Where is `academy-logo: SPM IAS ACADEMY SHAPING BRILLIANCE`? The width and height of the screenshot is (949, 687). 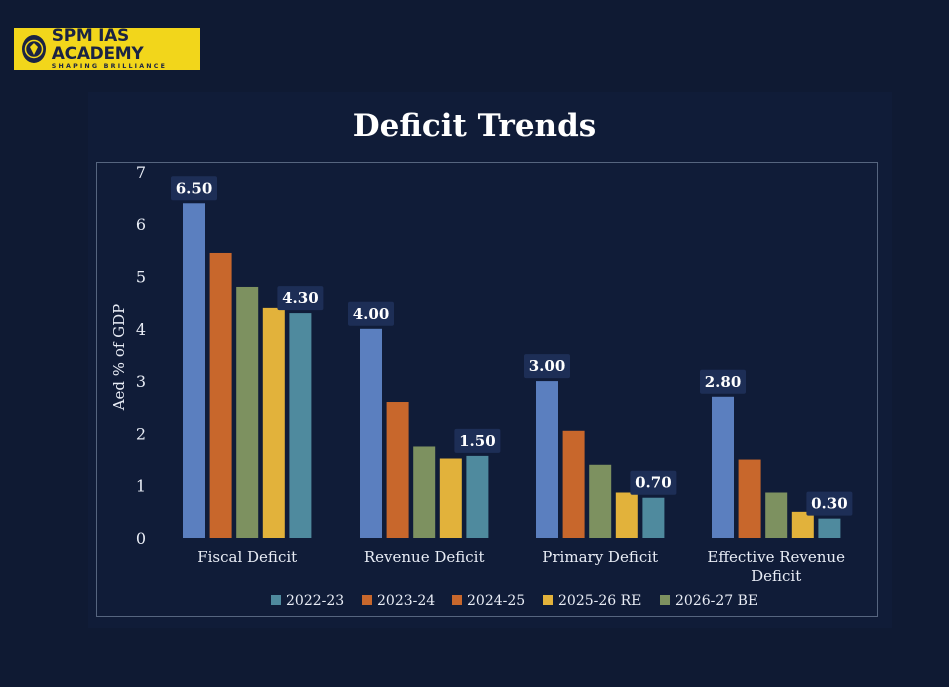
academy-logo: SPM IAS ACADEMY SHAPING BRILLIANCE is located at coordinates (107, 48).